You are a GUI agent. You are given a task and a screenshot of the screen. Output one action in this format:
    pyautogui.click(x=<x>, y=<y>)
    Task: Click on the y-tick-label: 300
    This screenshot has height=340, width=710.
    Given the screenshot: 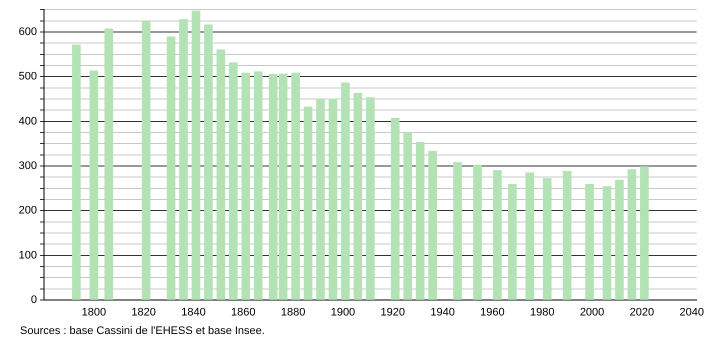 What is the action you would take?
    pyautogui.click(x=27, y=166)
    